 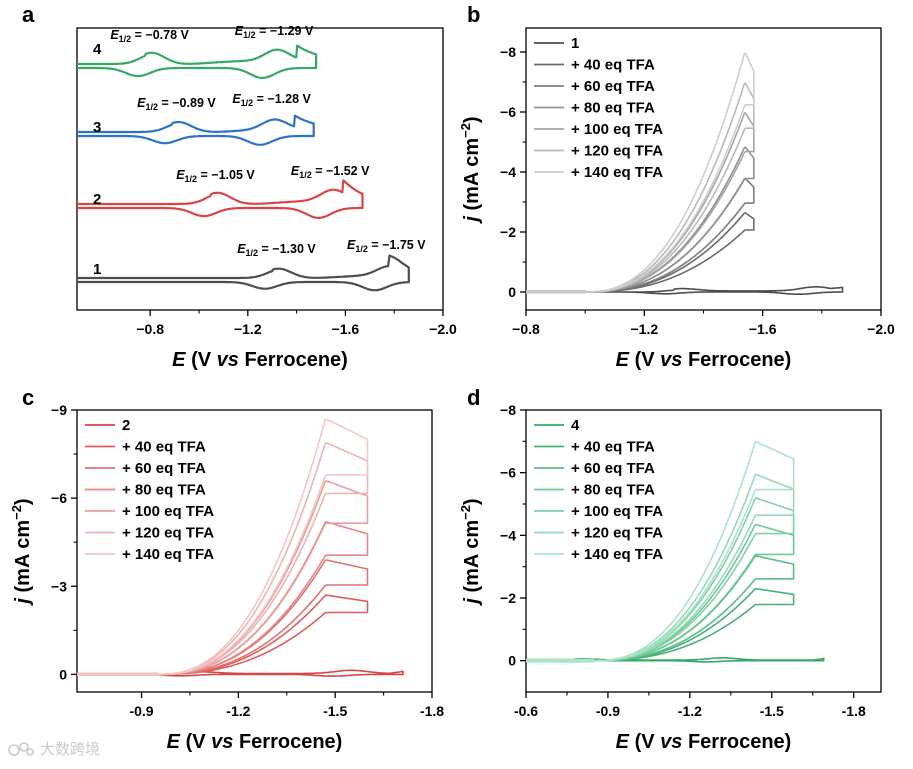 What do you see at coordinates (508, 473) in the screenshot?
I see `panel-d-ytick-label: −6` at bounding box center [508, 473].